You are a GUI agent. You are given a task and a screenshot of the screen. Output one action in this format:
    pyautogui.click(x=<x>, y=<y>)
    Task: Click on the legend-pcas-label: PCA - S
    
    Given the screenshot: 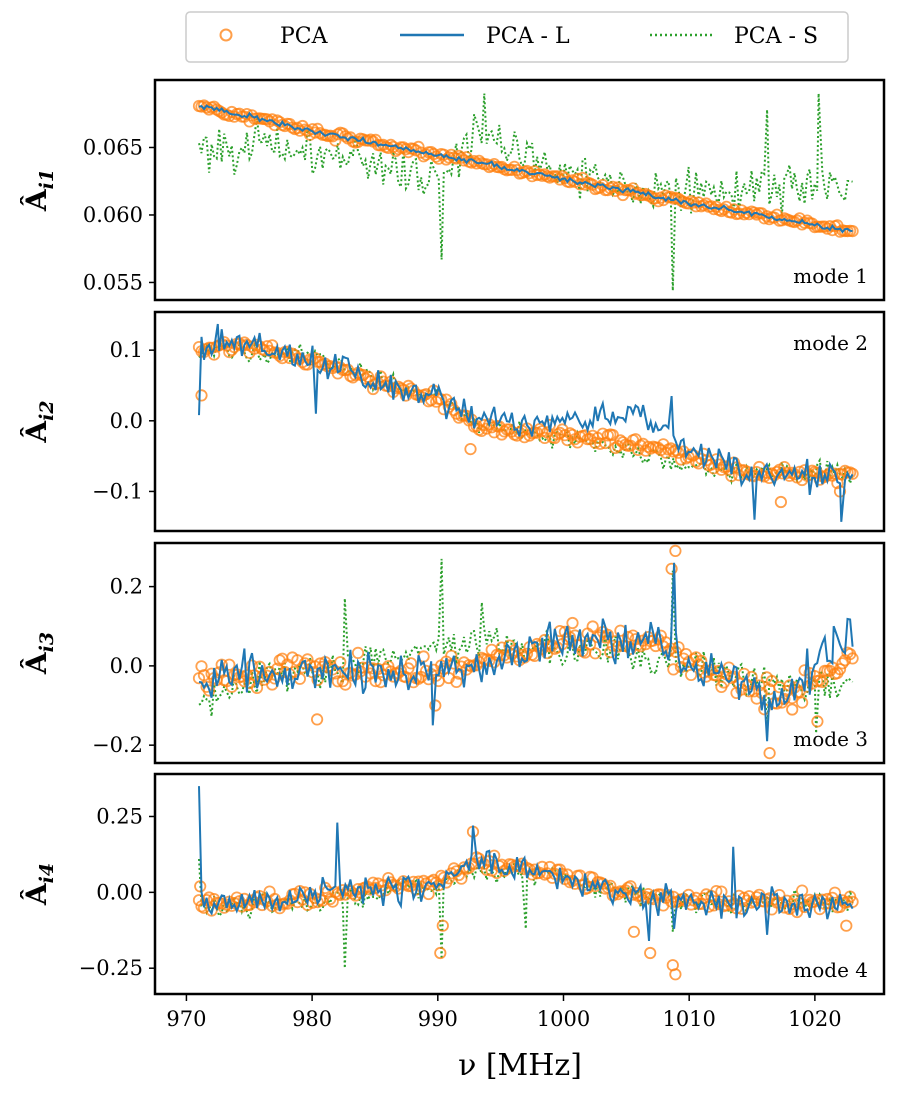 What is the action you would take?
    pyautogui.click(x=776, y=36)
    